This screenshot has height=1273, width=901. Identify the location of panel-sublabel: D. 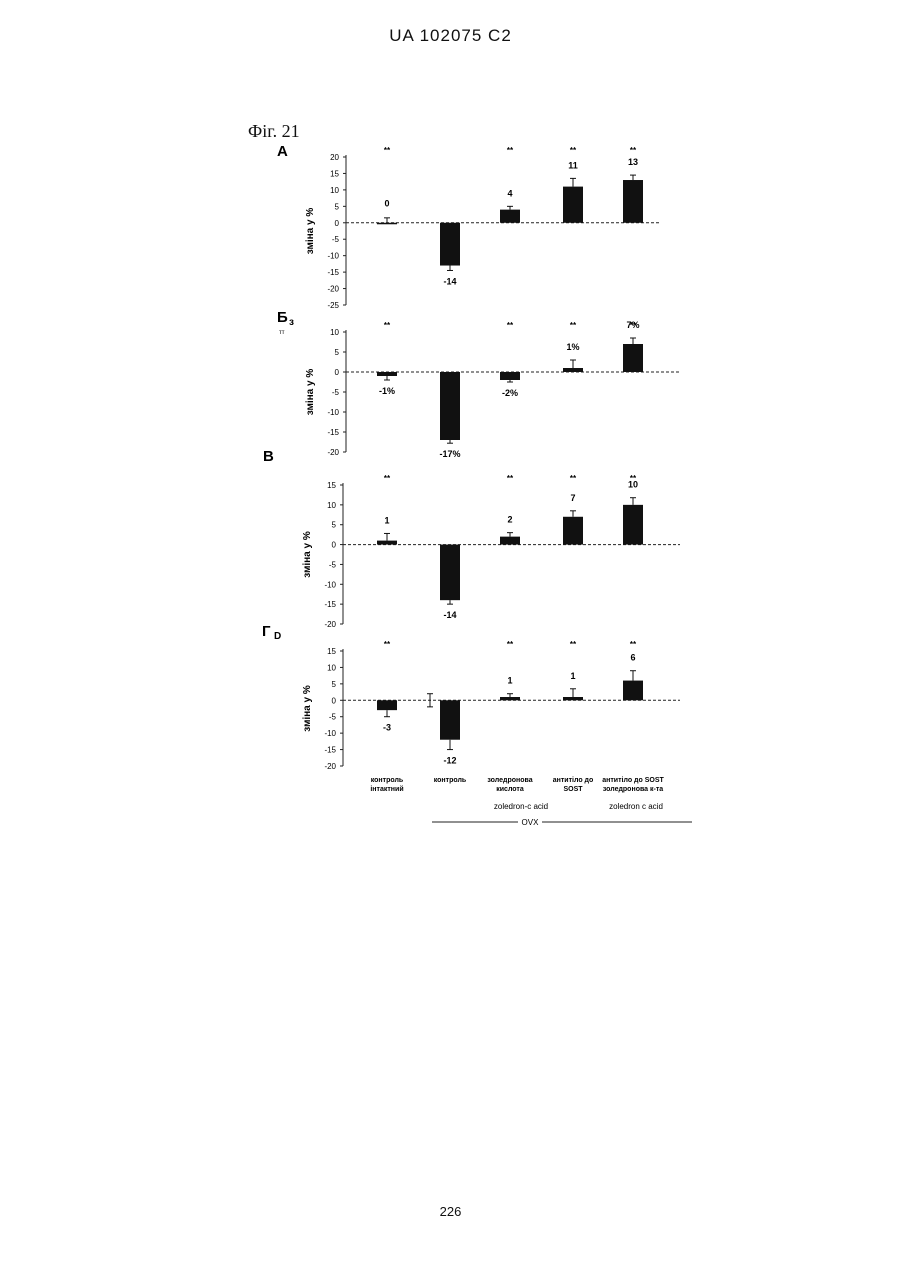
(277, 636).